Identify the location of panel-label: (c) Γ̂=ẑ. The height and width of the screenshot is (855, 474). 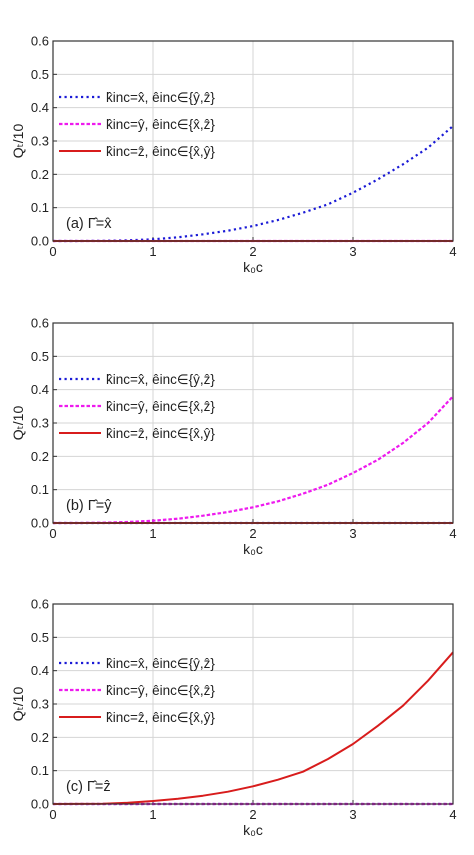
(88, 787).